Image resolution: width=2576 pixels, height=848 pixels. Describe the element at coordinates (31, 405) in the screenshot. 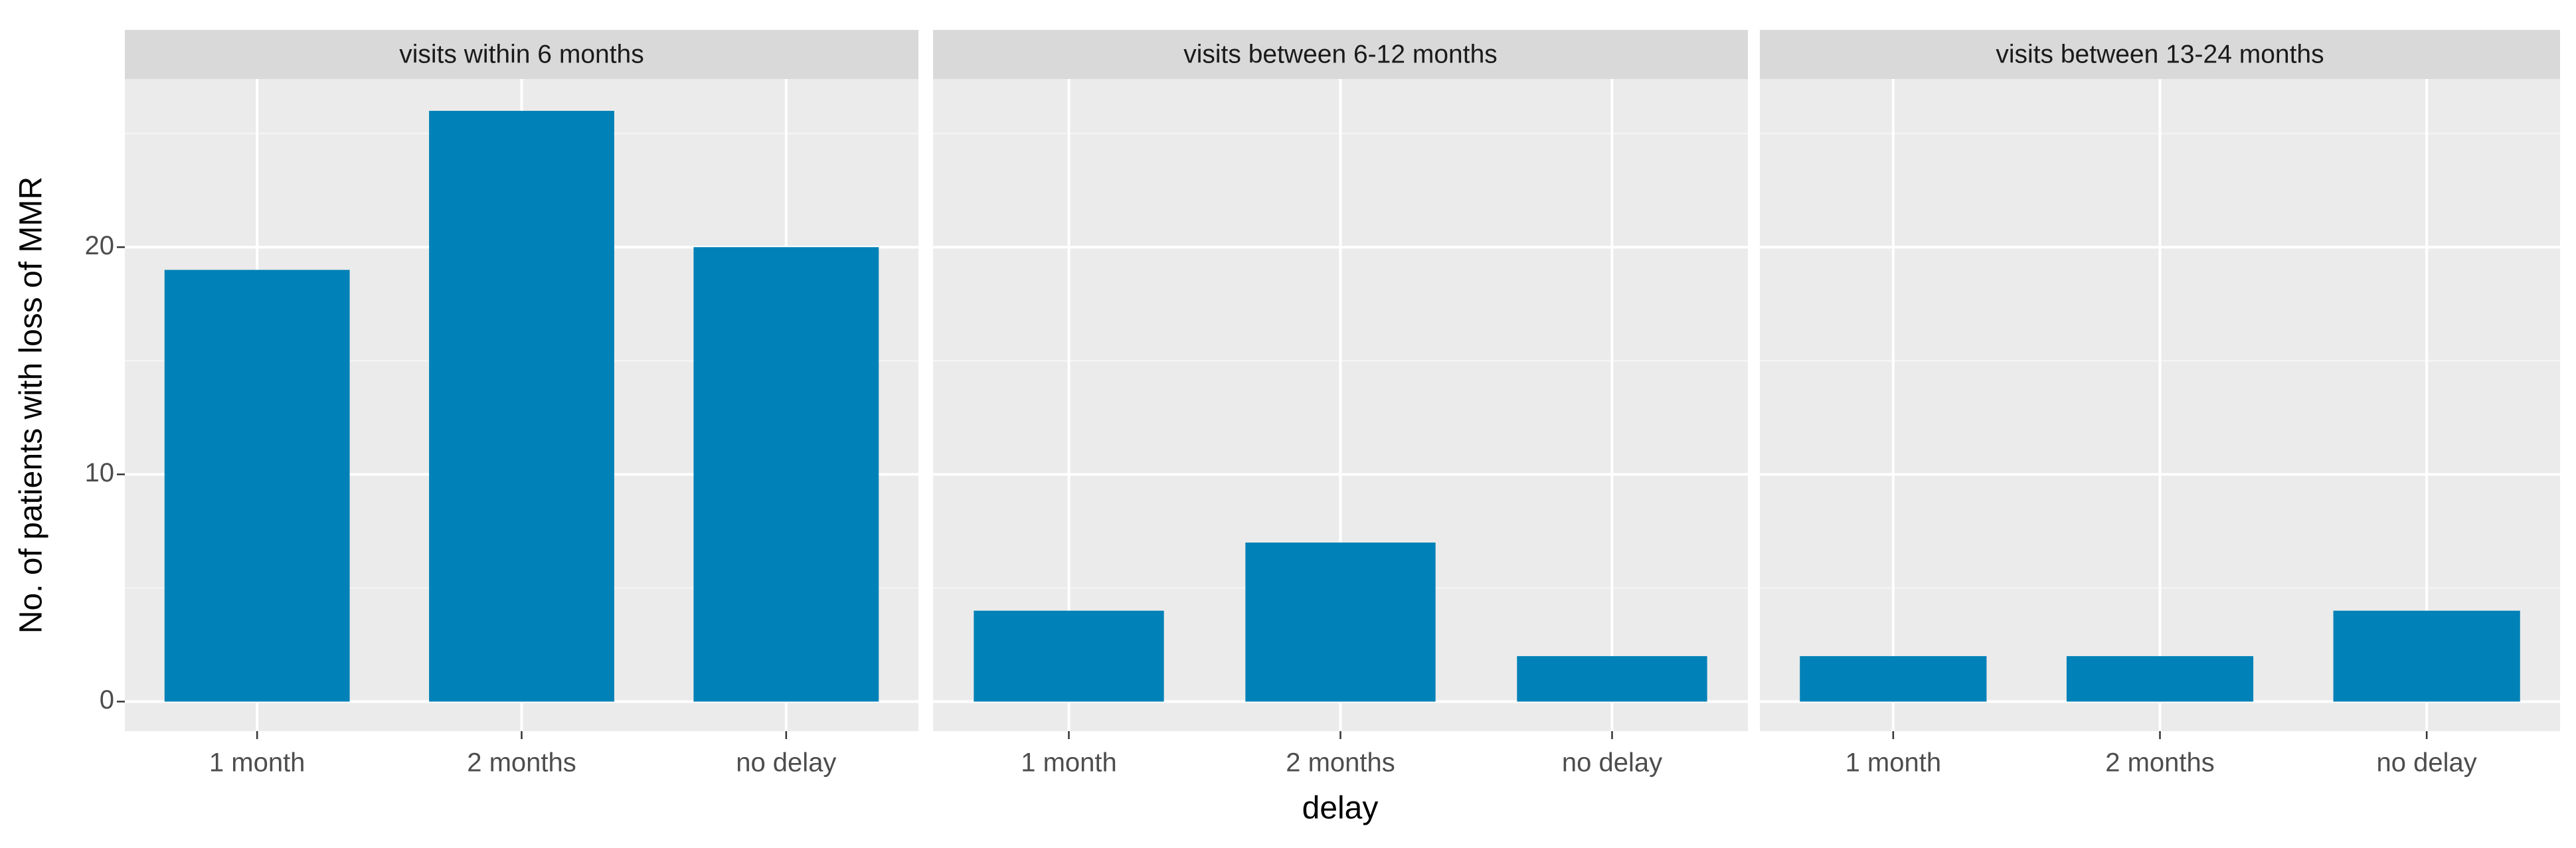

I see `y-axis-label: No. of patients with loss of MMR` at that location.